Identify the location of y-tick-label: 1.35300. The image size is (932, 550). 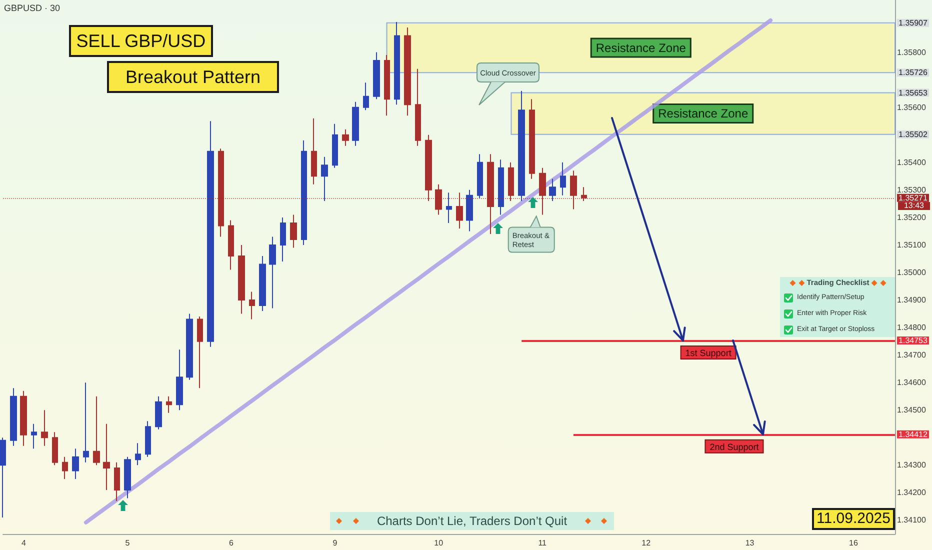
(911, 189).